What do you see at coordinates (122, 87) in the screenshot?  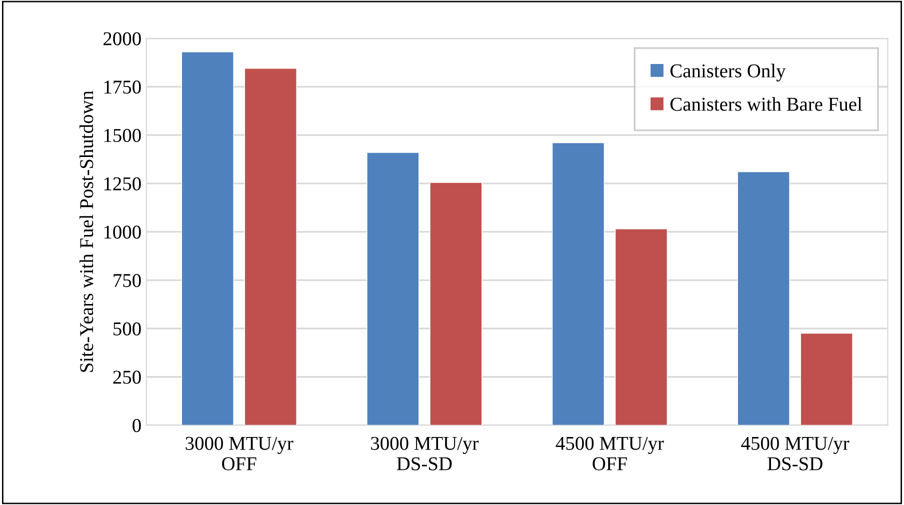 I see `y-tick-label: 1750` at bounding box center [122, 87].